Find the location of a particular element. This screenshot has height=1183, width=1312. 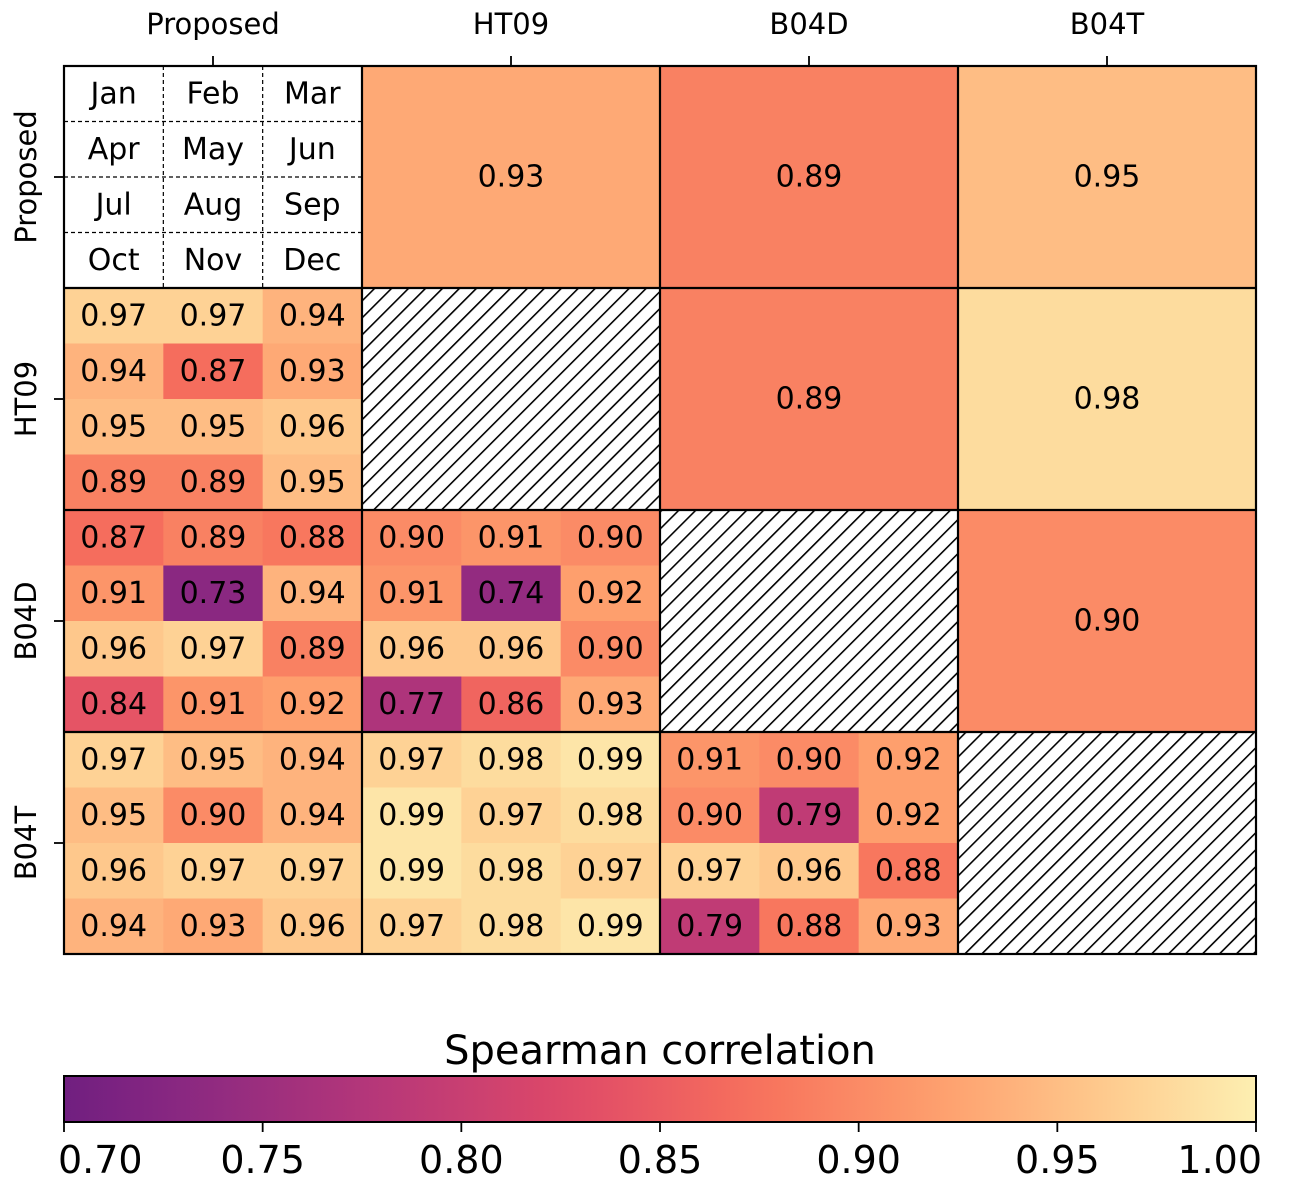

heatmap-block is located at coordinates (1107, 621).